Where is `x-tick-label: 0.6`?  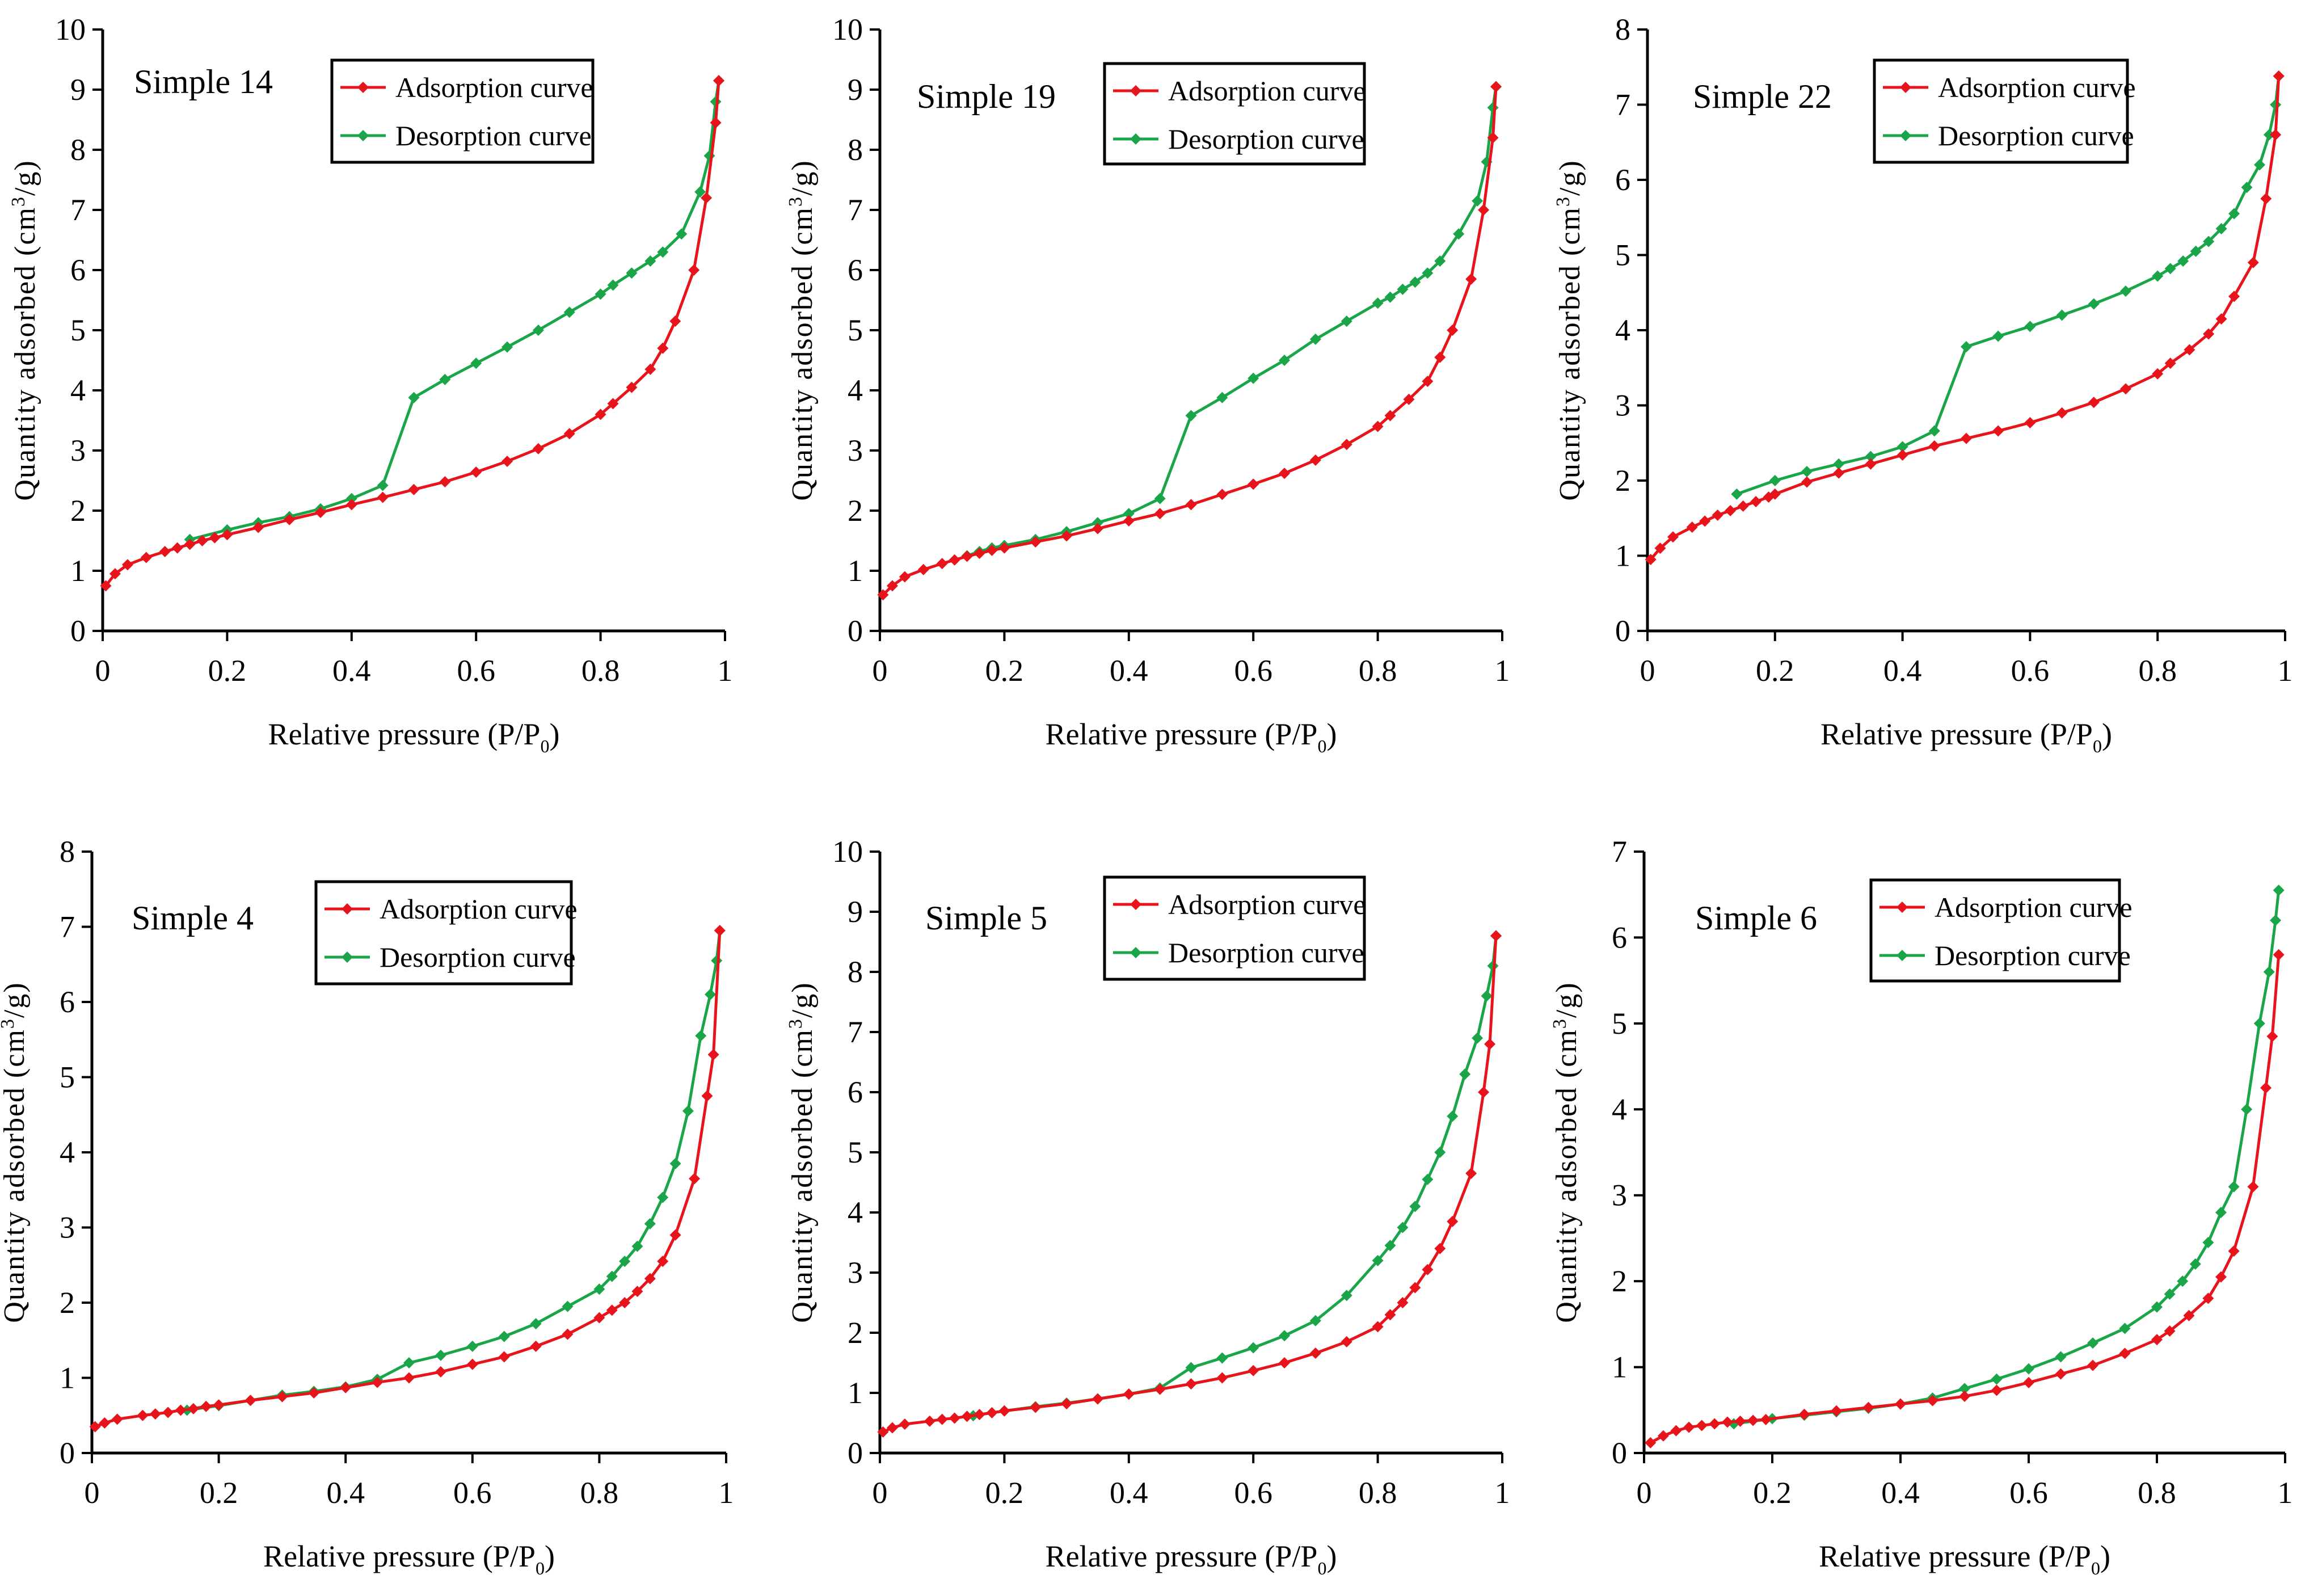
x-tick-label: 0.6 is located at coordinates (2028, 1493).